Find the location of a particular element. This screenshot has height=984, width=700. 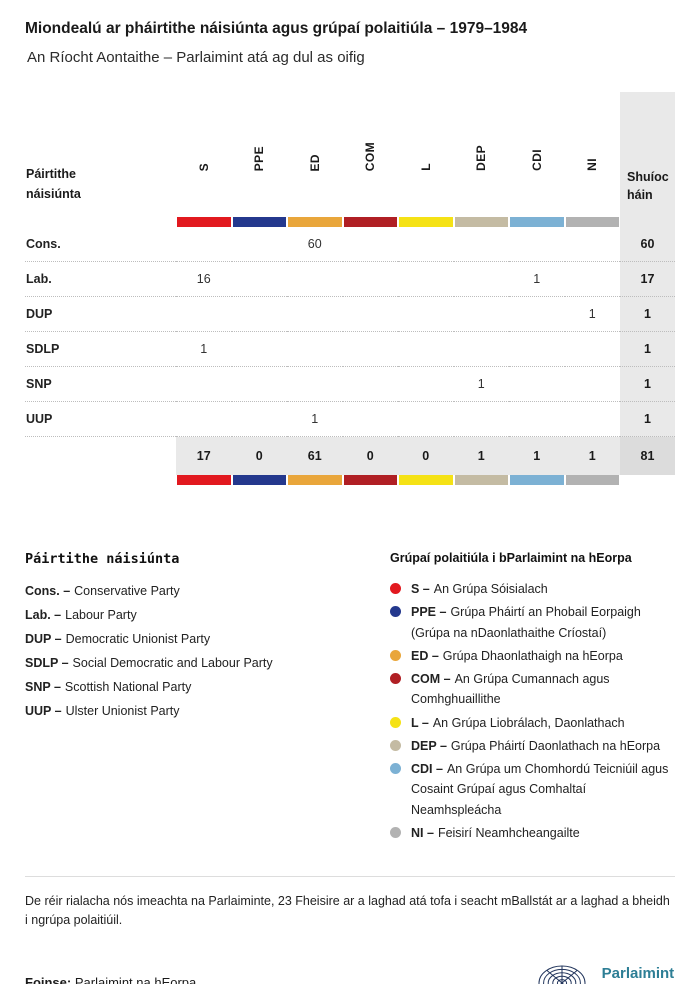

table-row-header-label: Páirtithe náisiúnta is located at coordinates (53, 184).